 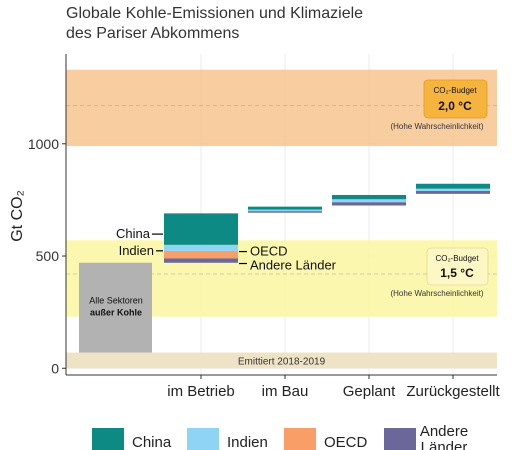 What do you see at coordinates (116, 313) in the screenshot?
I see `bar-label-line-2: außer Kohle` at bounding box center [116, 313].